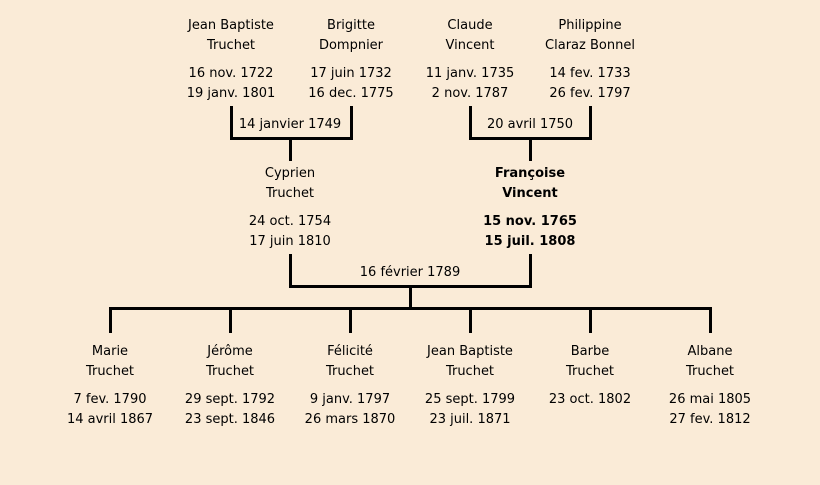 This screenshot has height=485, width=820. Describe the element at coordinates (530, 149) in the screenshot. I see `line-couple2-child-drop` at that location.